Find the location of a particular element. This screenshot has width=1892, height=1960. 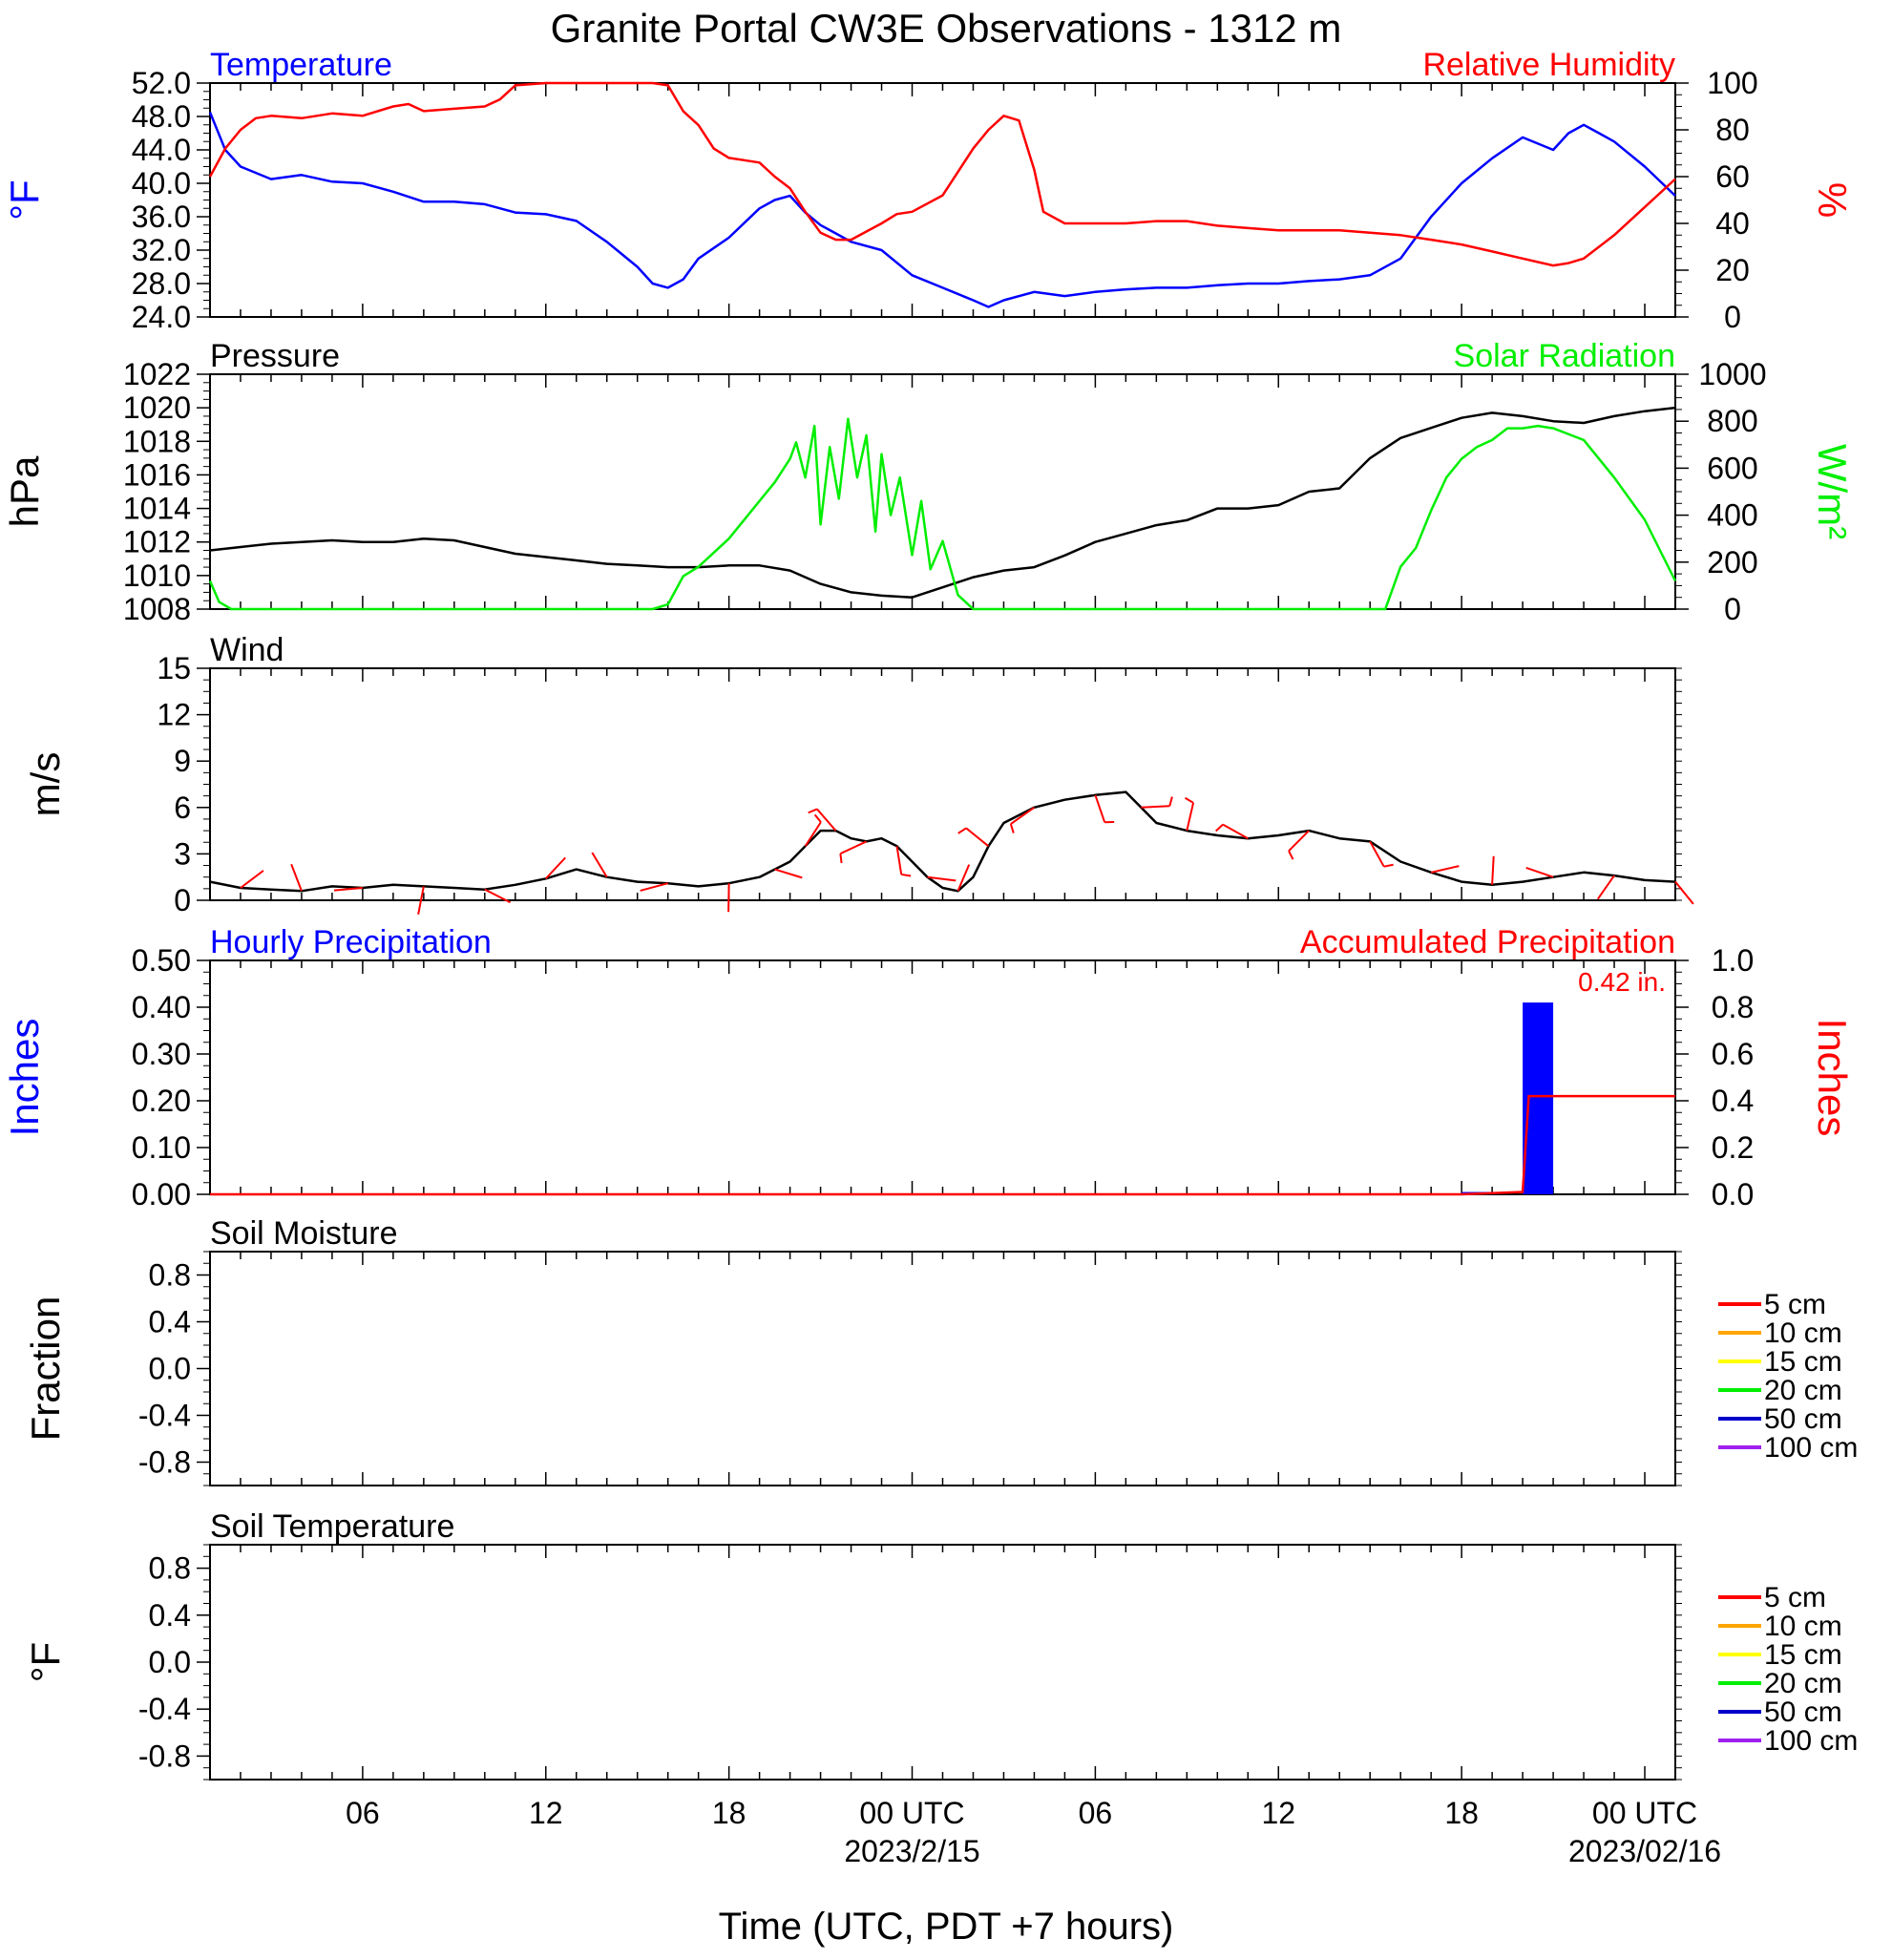

series-accumulated-precipitation is located at coordinates (942, 1145).